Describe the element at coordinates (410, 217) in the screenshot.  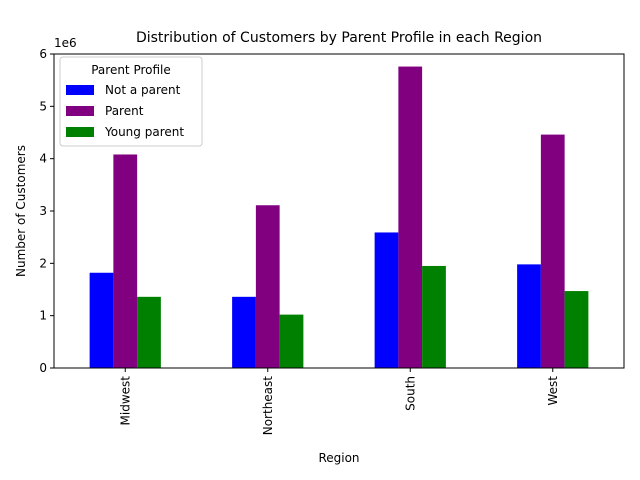
I see `bar-south-parent` at that location.